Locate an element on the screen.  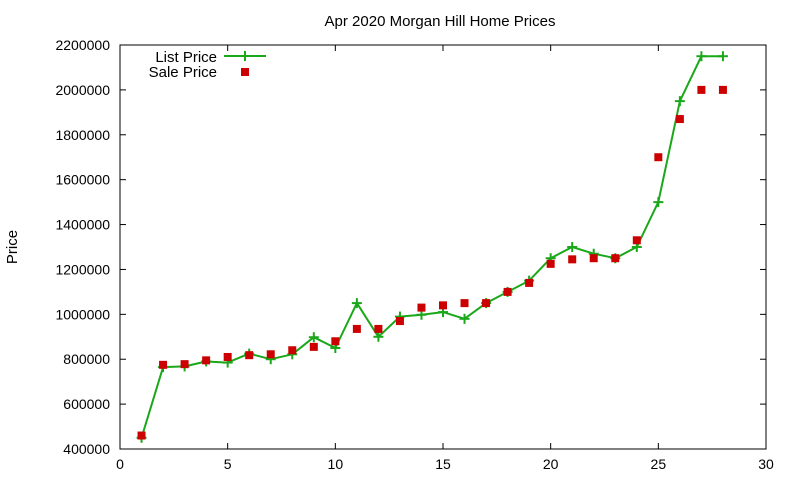
y-tick-label: 400000 is located at coordinates (86, 449).